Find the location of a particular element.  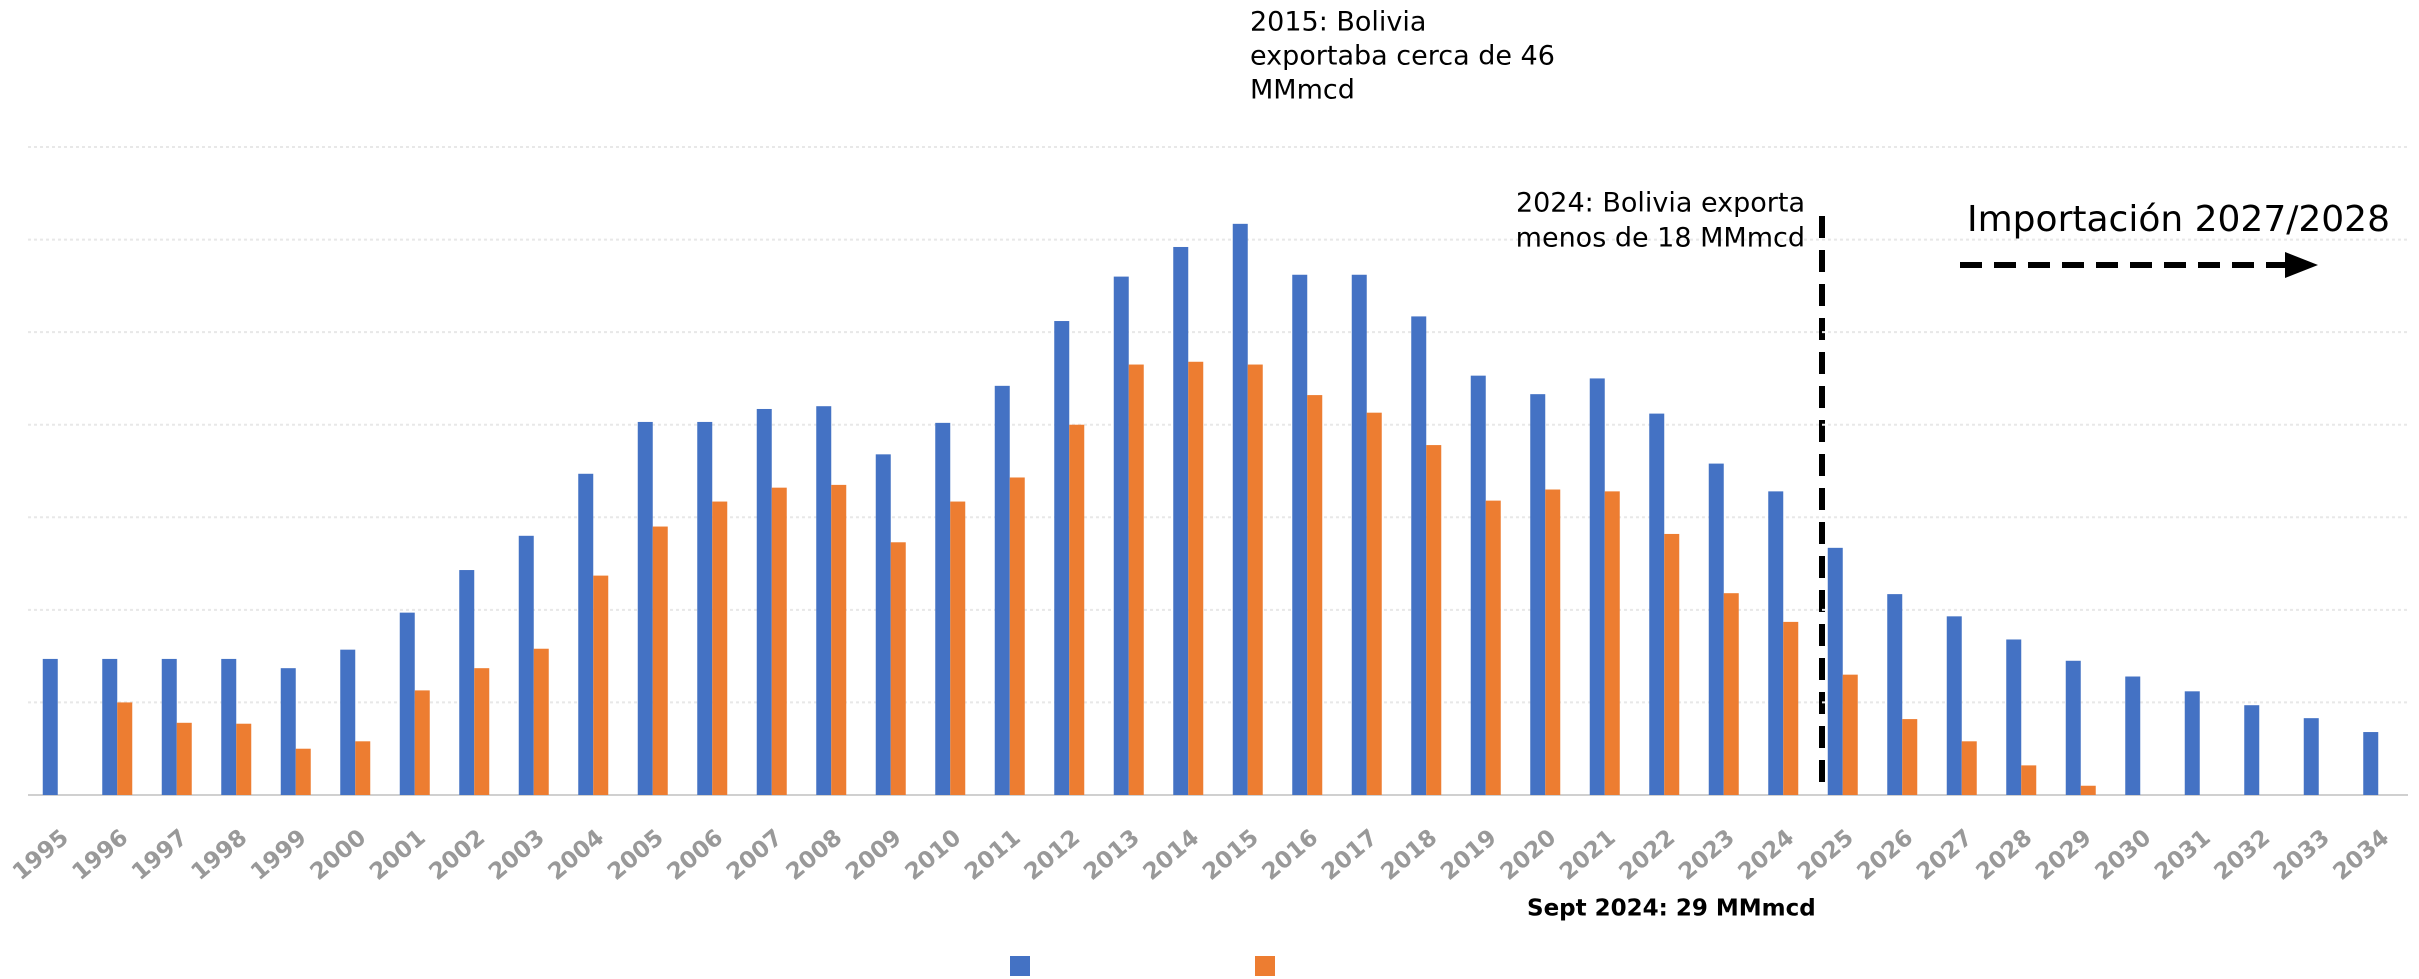

x-tick-label: 2032 is located at coordinates (2243, 855).